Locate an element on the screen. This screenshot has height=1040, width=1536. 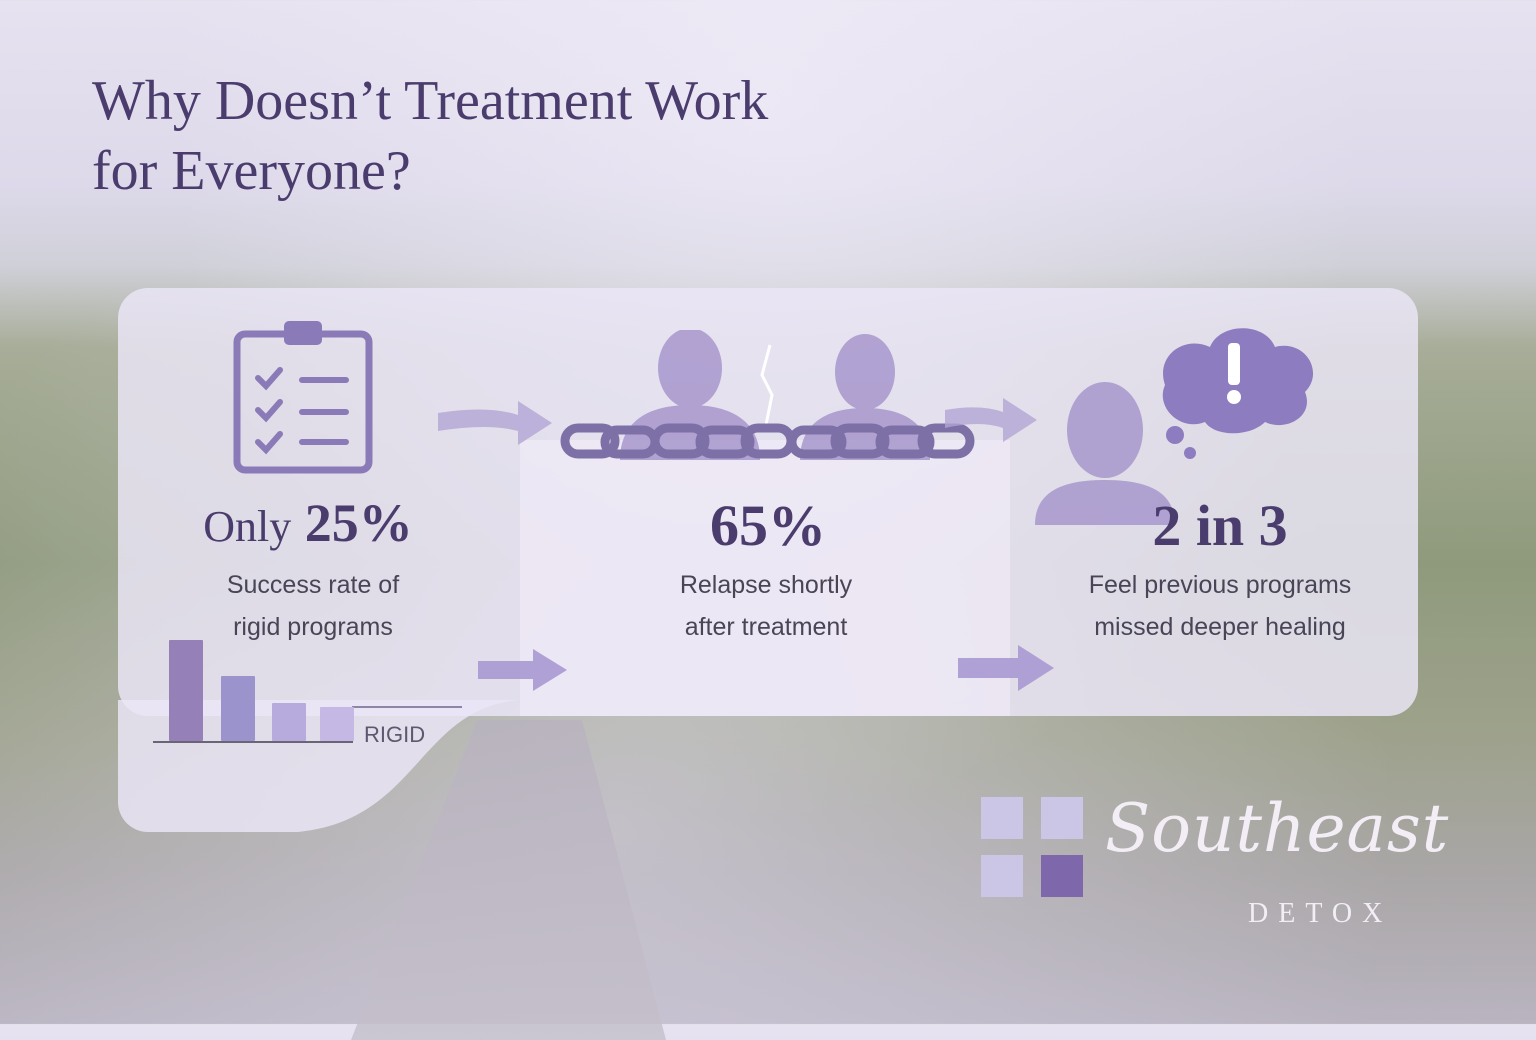
stat-missed-healing: 2 in 3 is located at coordinates (1220, 525).